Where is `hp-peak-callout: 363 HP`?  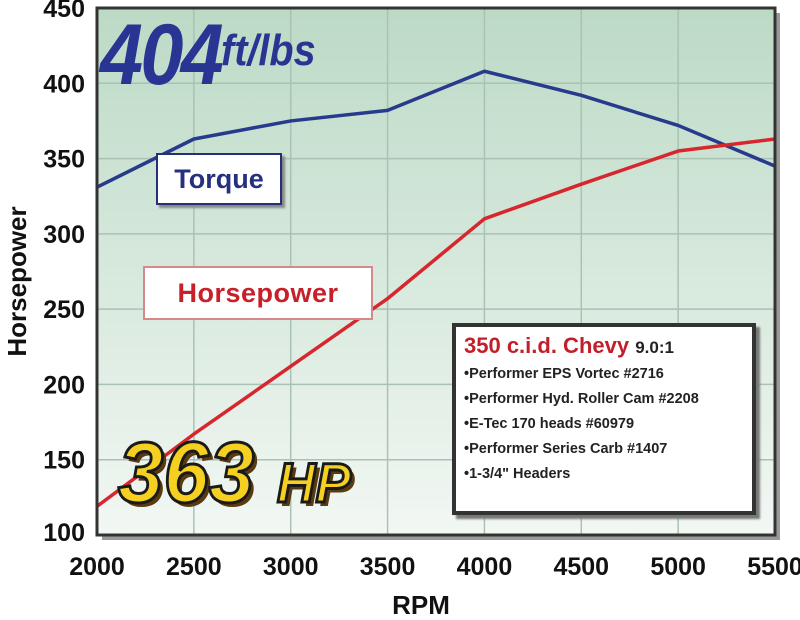 hp-peak-callout: 363 HP is located at coordinates (235, 473).